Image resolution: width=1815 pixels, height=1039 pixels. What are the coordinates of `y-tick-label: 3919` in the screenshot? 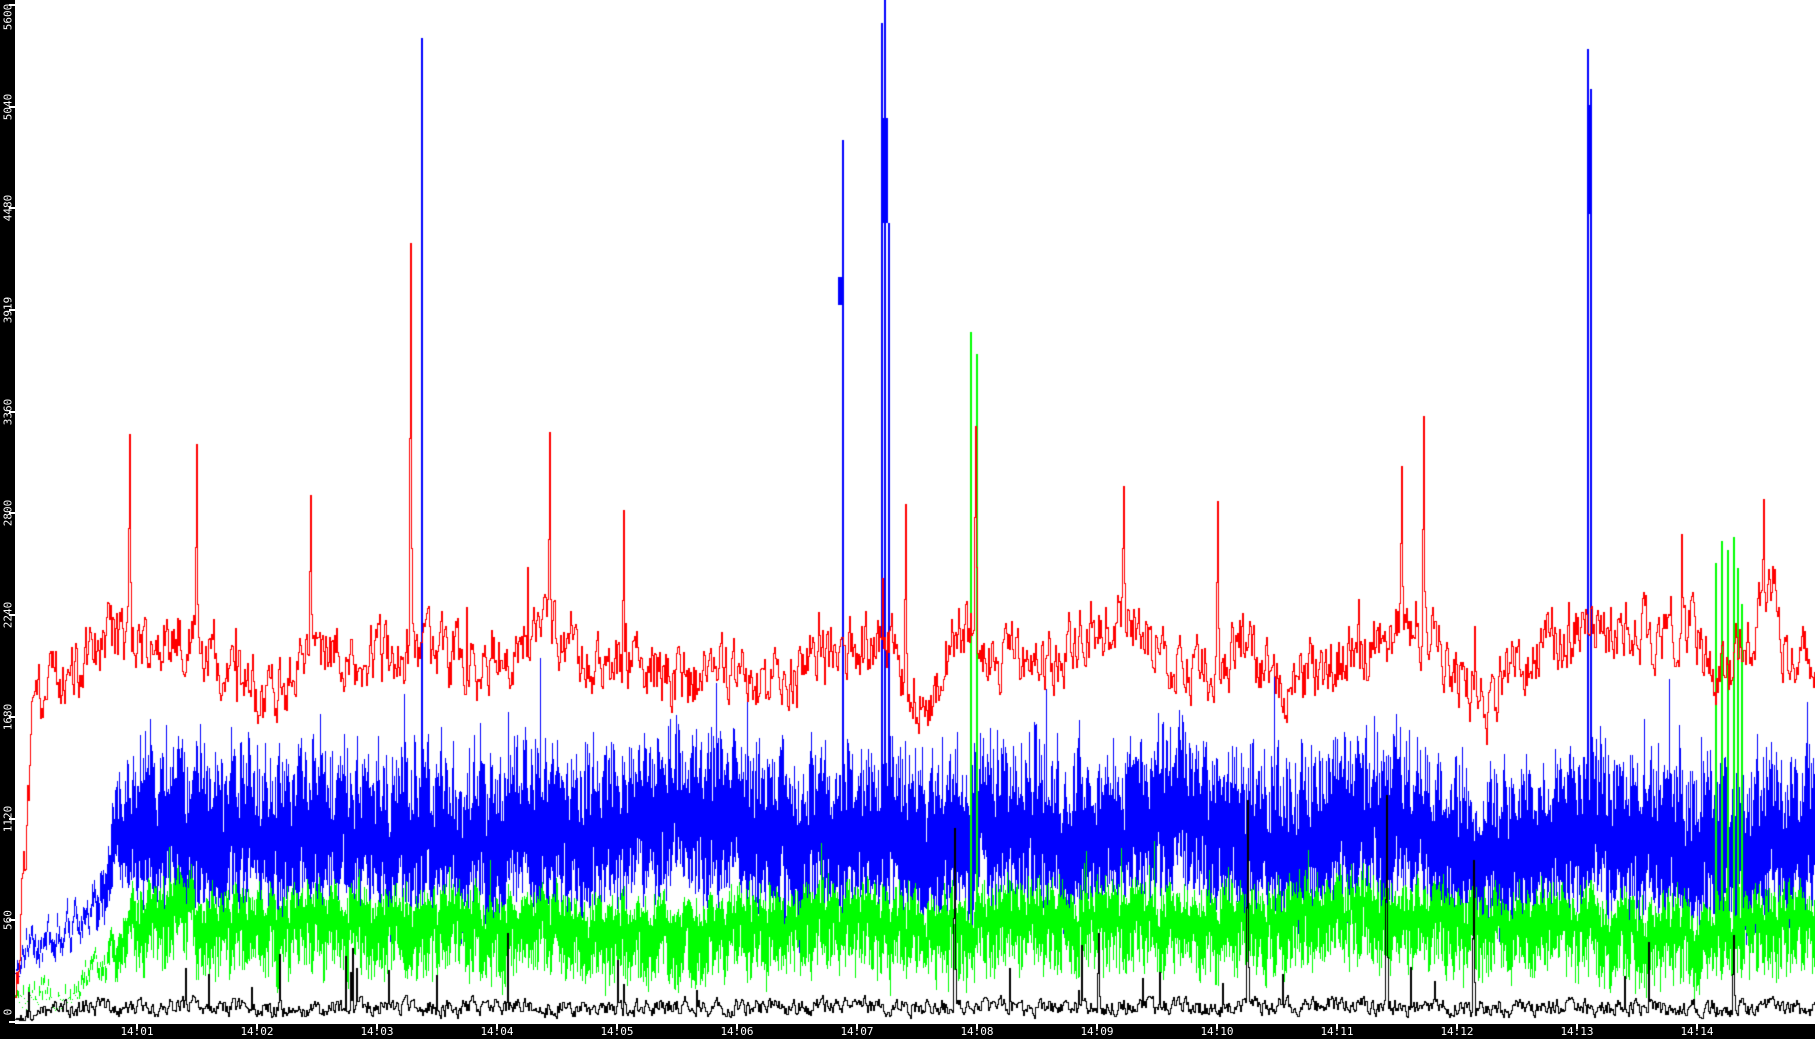 It's located at (8, 310).